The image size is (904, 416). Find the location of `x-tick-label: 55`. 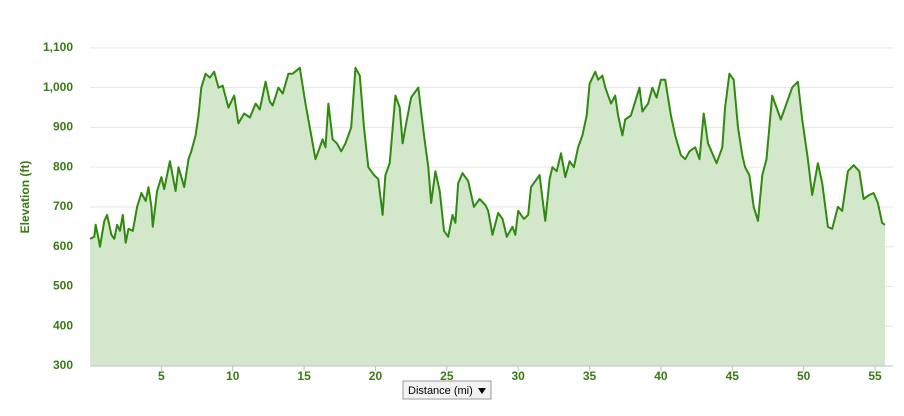

x-tick-label: 55 is located at coordinates (875, 376).